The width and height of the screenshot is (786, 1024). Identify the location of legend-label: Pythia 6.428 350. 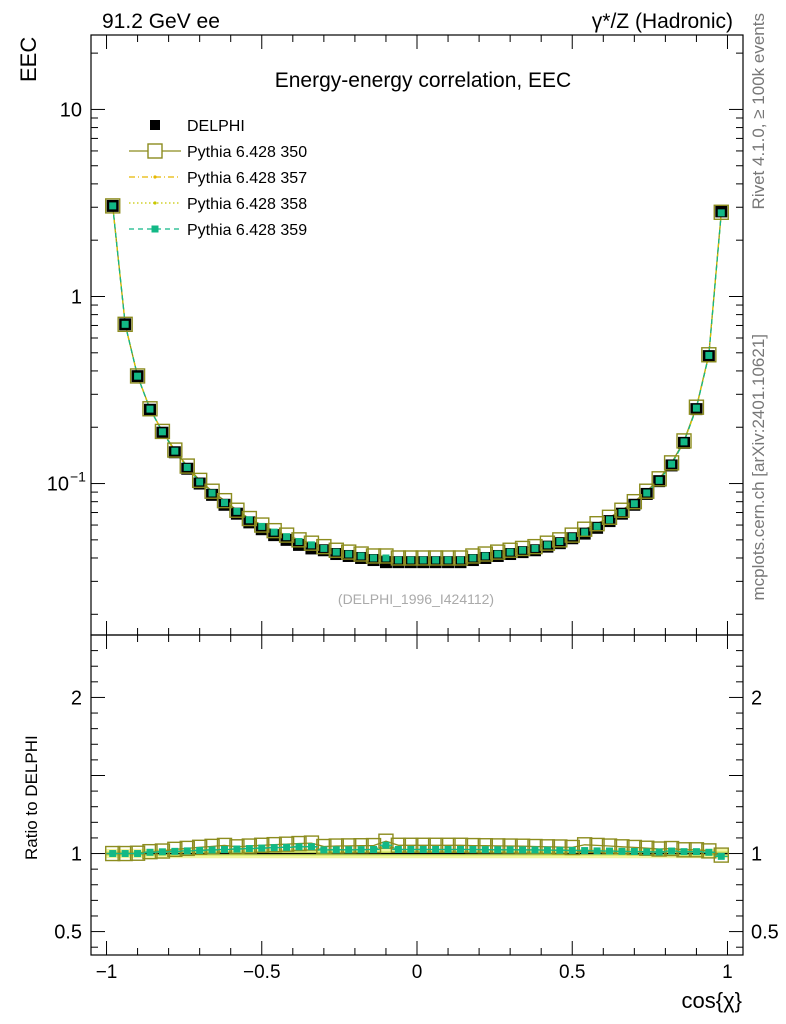
(247, 152).